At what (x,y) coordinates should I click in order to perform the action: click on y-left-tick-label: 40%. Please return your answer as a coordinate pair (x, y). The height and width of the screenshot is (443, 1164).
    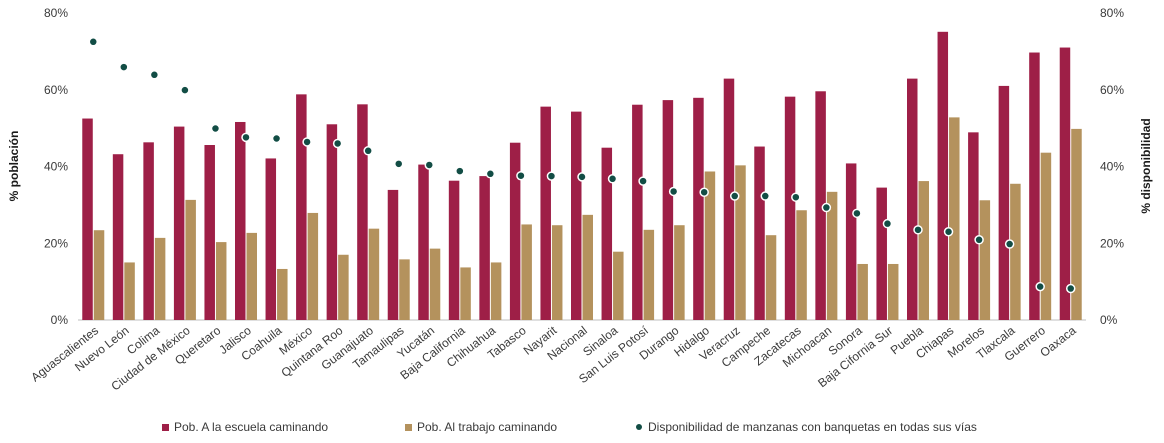
    Looking at the image, I should click on (56, 167).